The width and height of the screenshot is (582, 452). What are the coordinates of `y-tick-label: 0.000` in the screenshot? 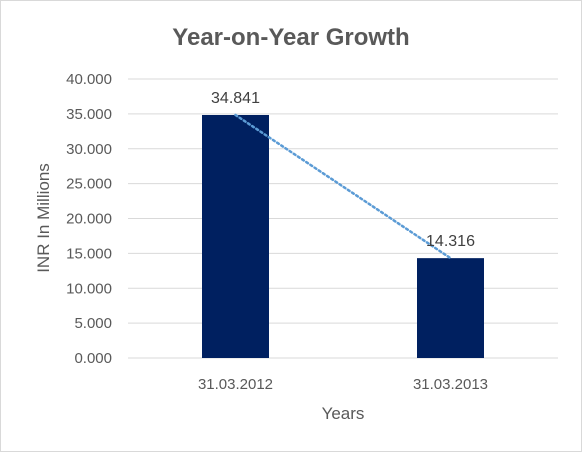 It's located at (93, 358).